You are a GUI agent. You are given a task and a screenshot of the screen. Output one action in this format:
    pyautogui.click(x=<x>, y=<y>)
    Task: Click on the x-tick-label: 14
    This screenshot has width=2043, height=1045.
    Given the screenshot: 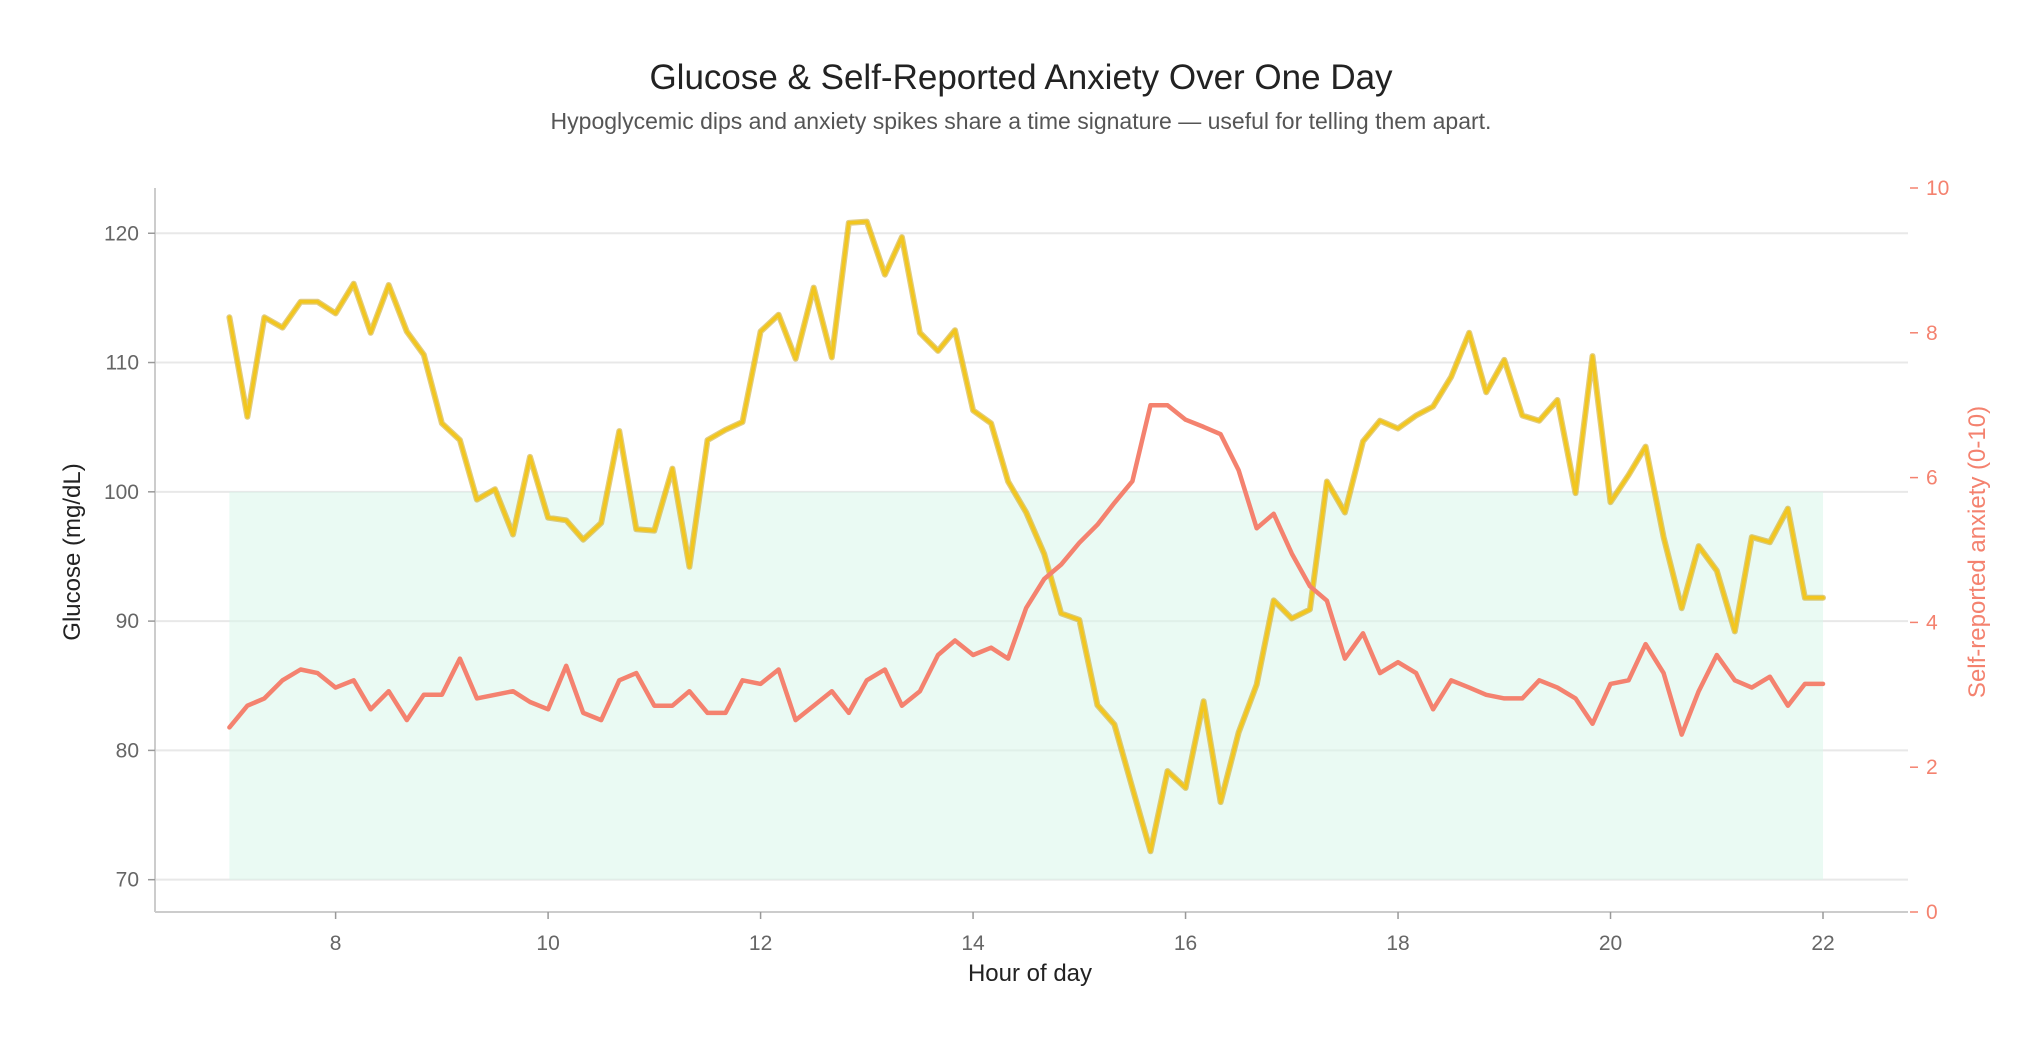 What is the action you would take?
    pyautogui.click(x=973, y=943)
    